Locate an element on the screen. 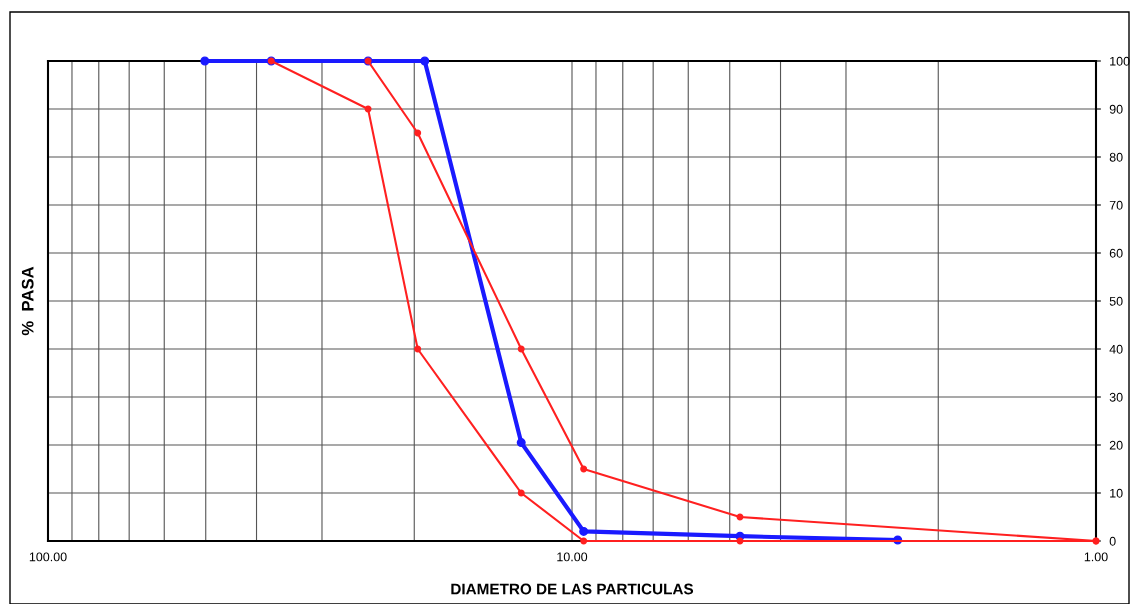 This screenshot has width=1130, height=604. y-tick-label: 90 is located at coordinates (1116, 109).